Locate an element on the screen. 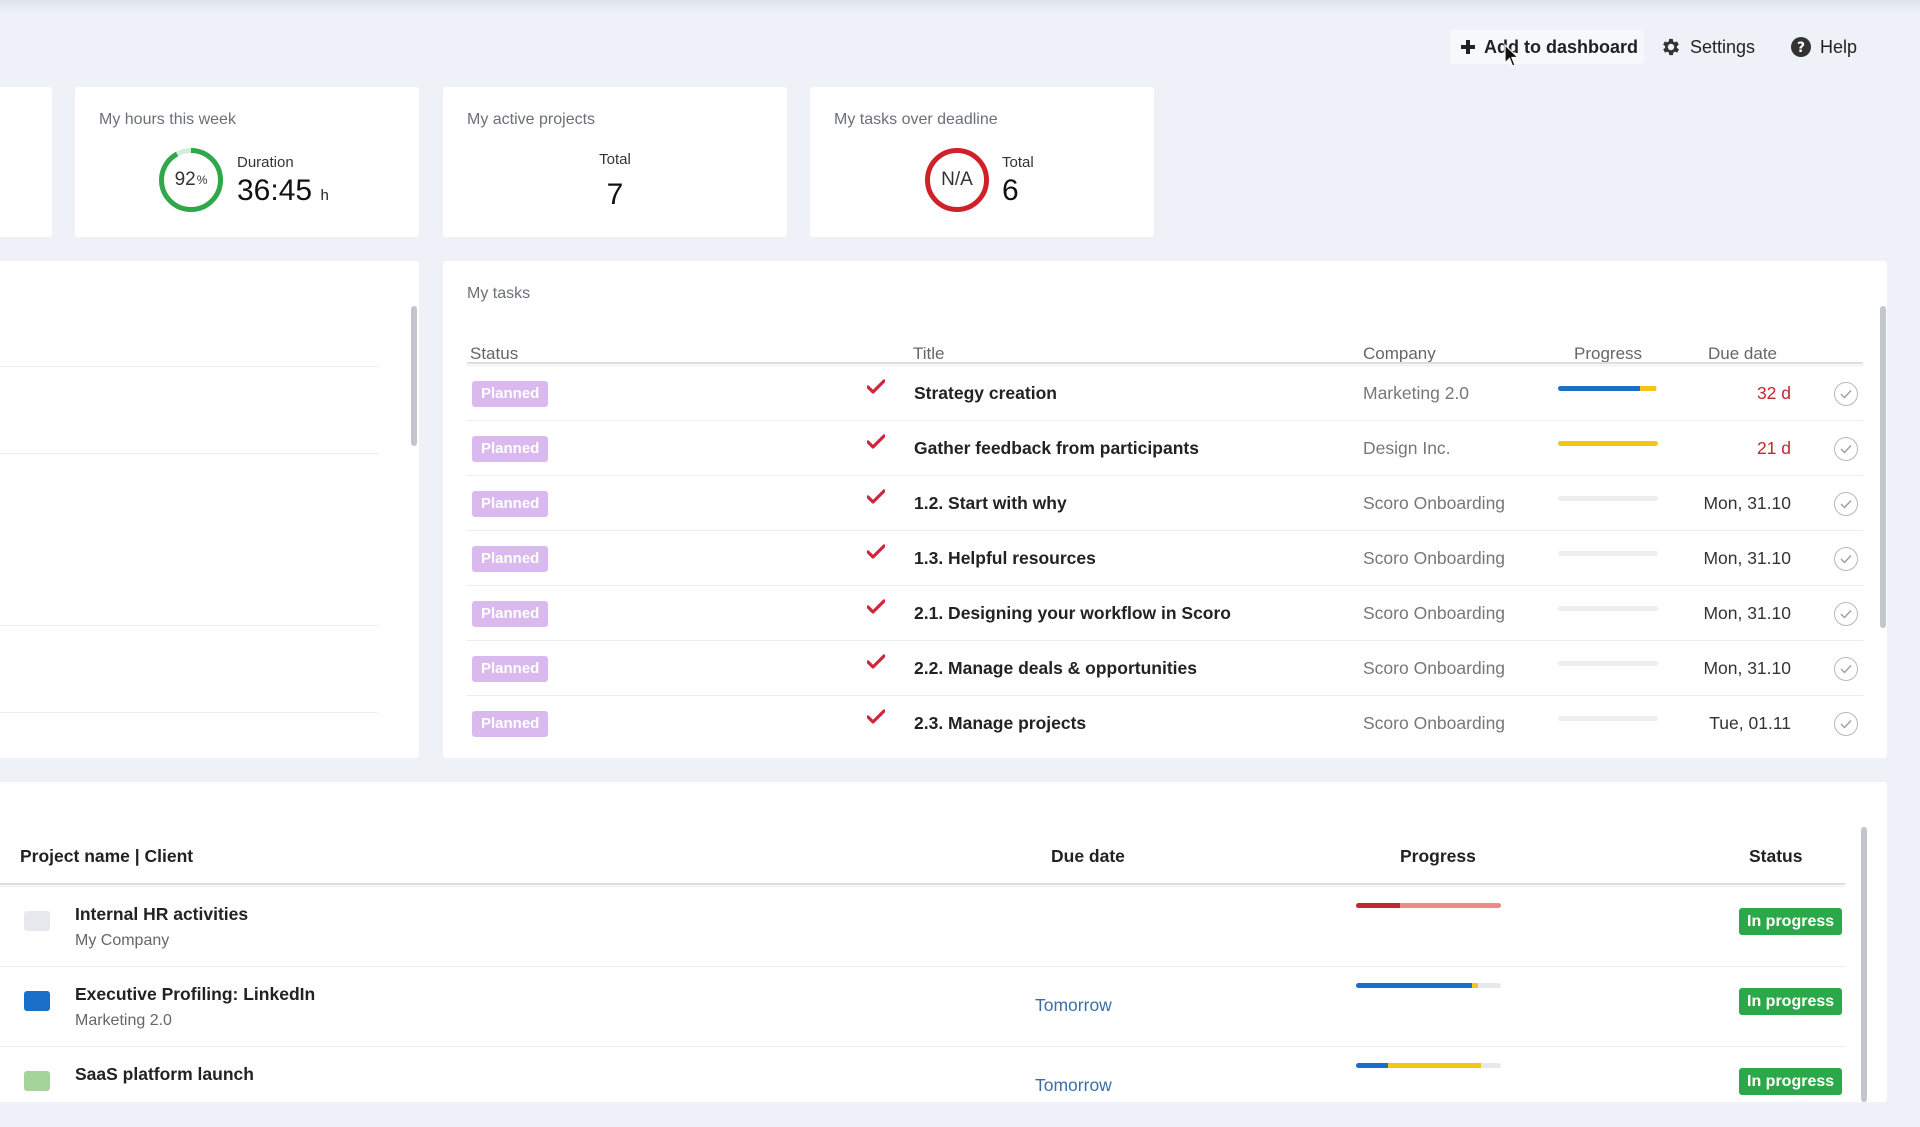 Image resolution: width=1920 pixels, height=1127 pixels. left-card-scrollbar is located at coordinates (414, 376).